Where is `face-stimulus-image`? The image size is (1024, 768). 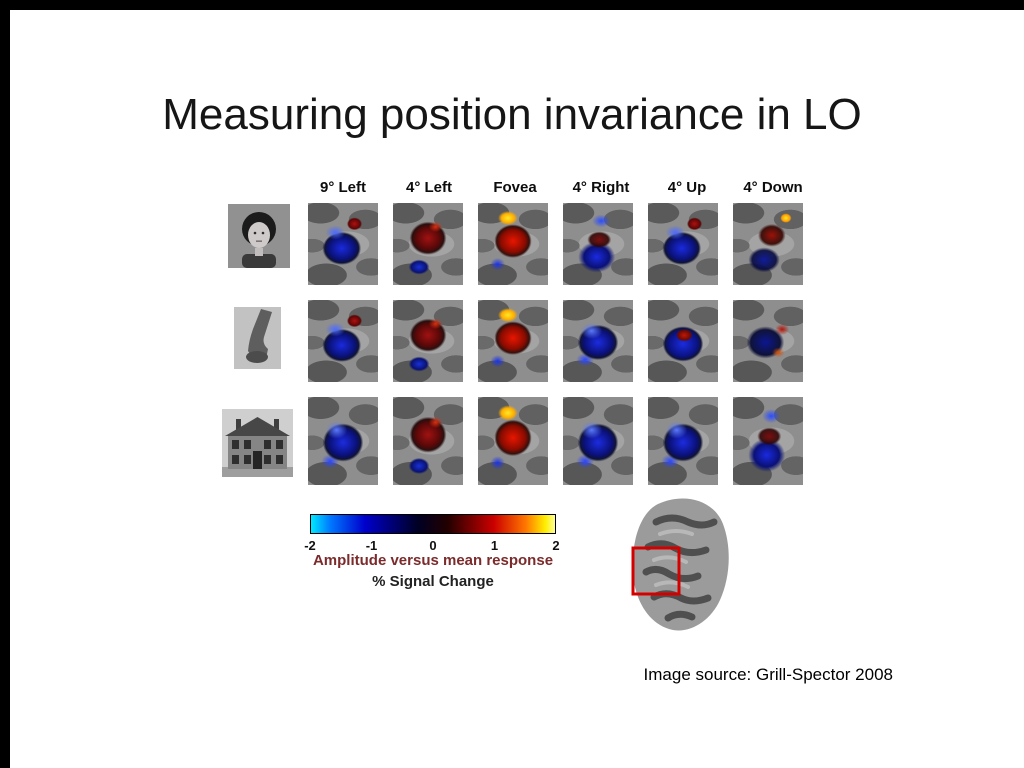
face-stimulus-image is located at coordinates (259, 236).